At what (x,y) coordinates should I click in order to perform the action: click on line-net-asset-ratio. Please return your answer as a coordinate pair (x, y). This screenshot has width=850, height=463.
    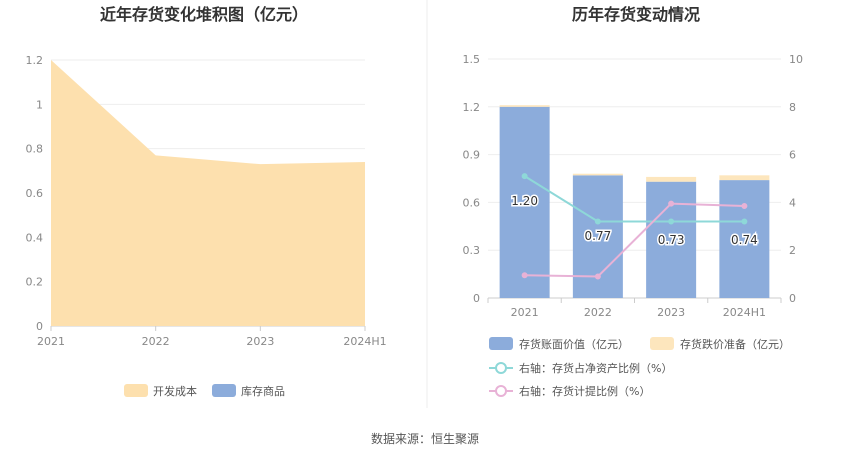
    Looking at the image, I should click on (634, 199).